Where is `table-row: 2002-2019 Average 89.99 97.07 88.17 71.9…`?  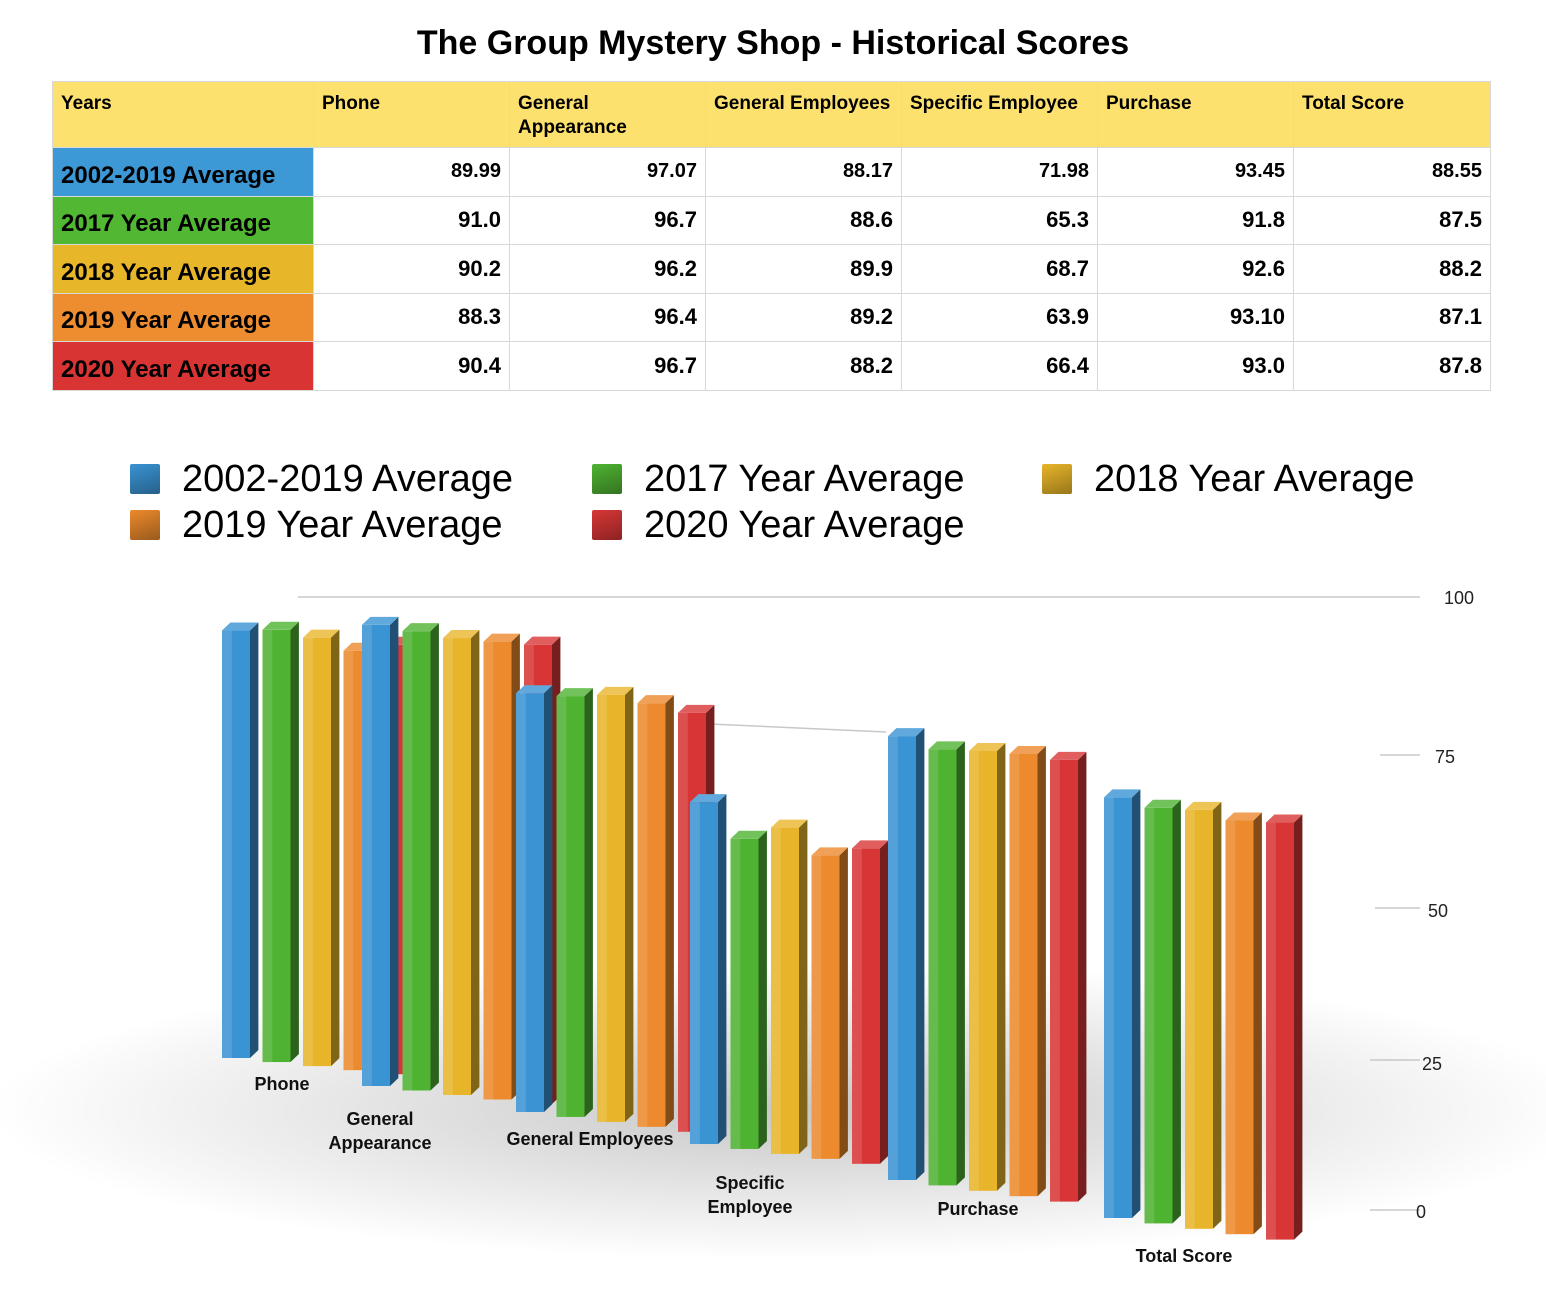
table-row: 2002-2019 Average 89.99 97.07 88.17 71.9… is located at coordinates (771, 172).